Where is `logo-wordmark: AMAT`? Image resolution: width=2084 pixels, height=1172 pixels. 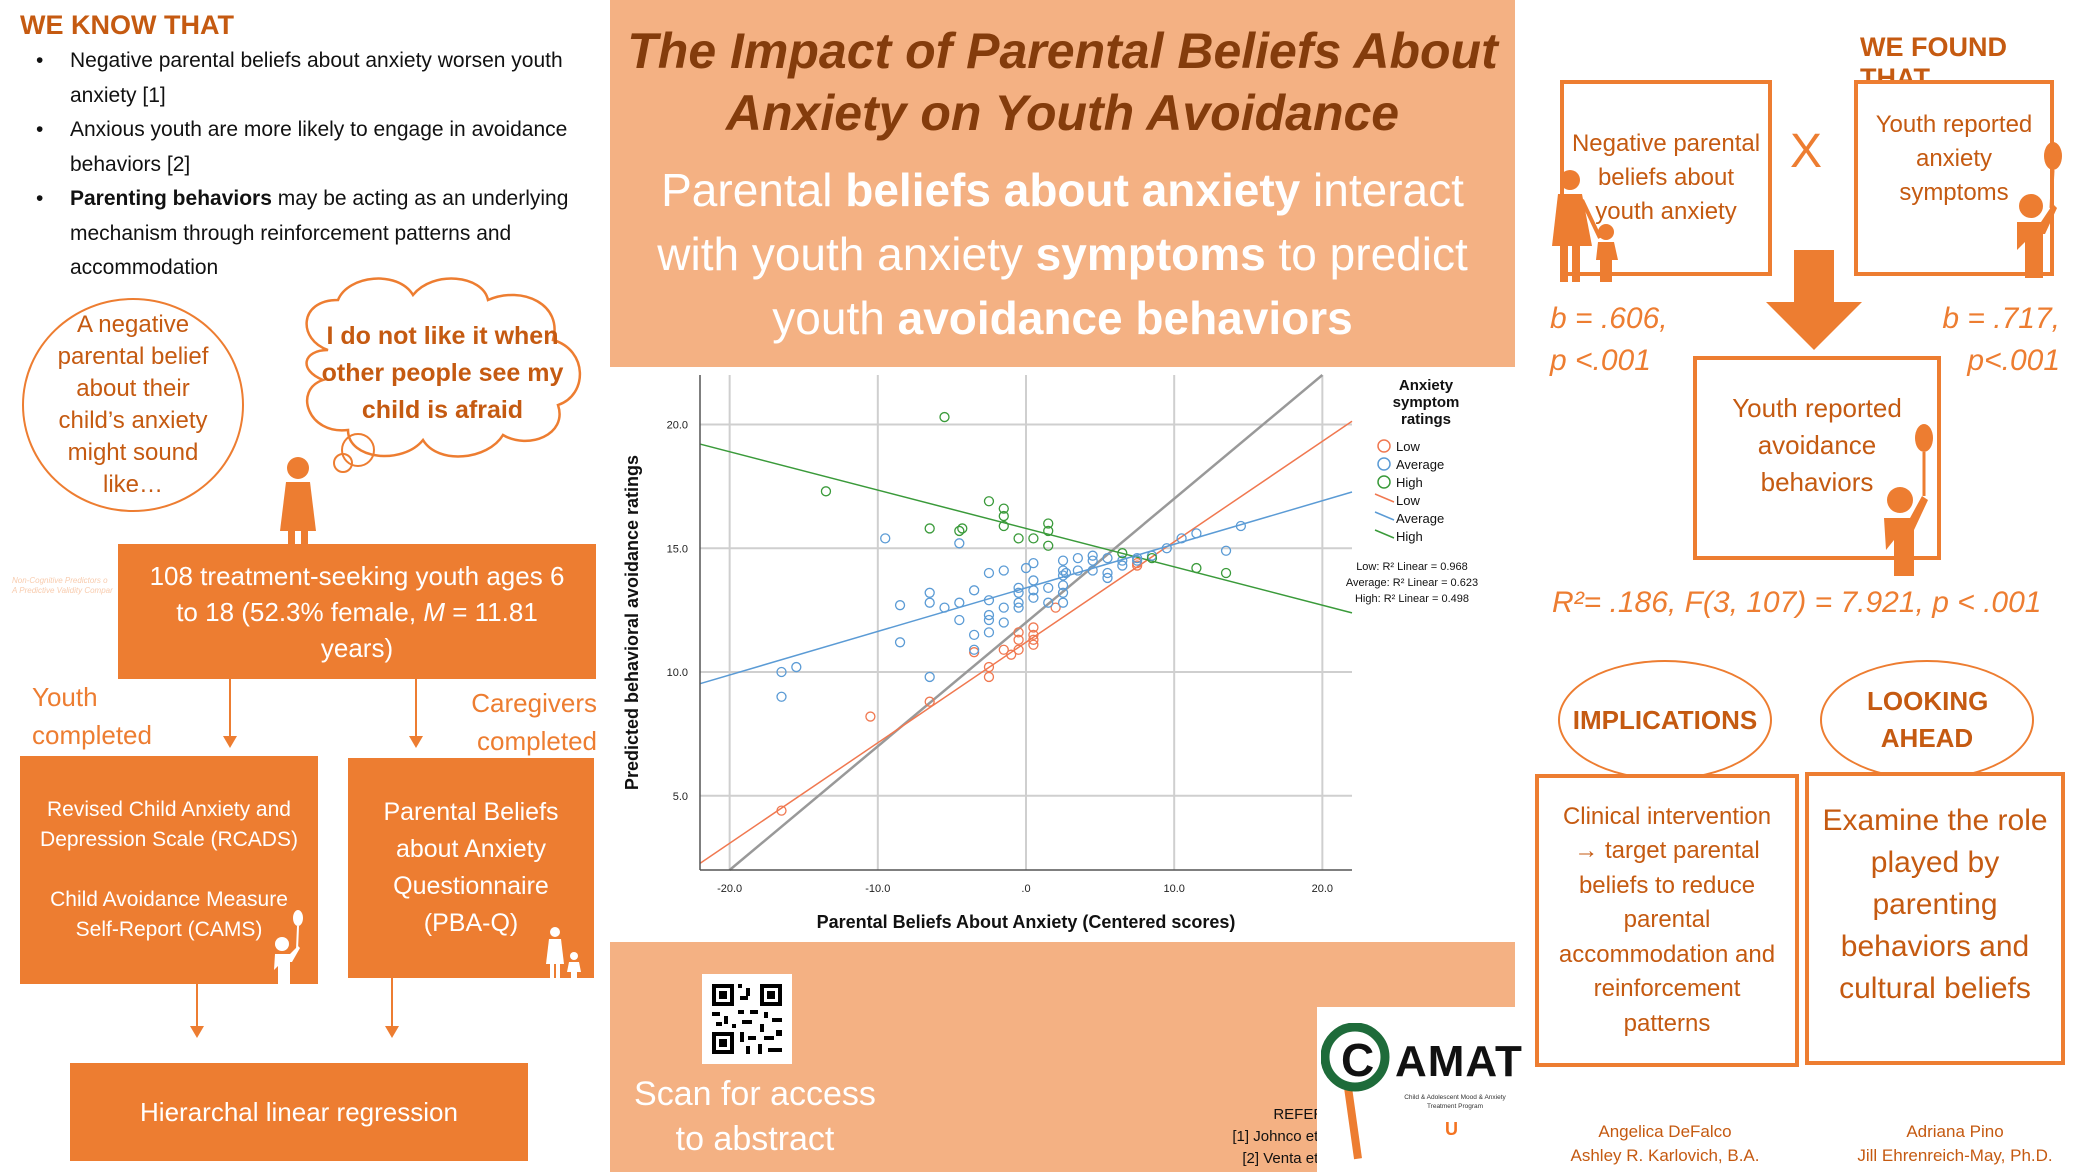 logo-wordmark: AMAT is located at coordinates (1459, 1061).